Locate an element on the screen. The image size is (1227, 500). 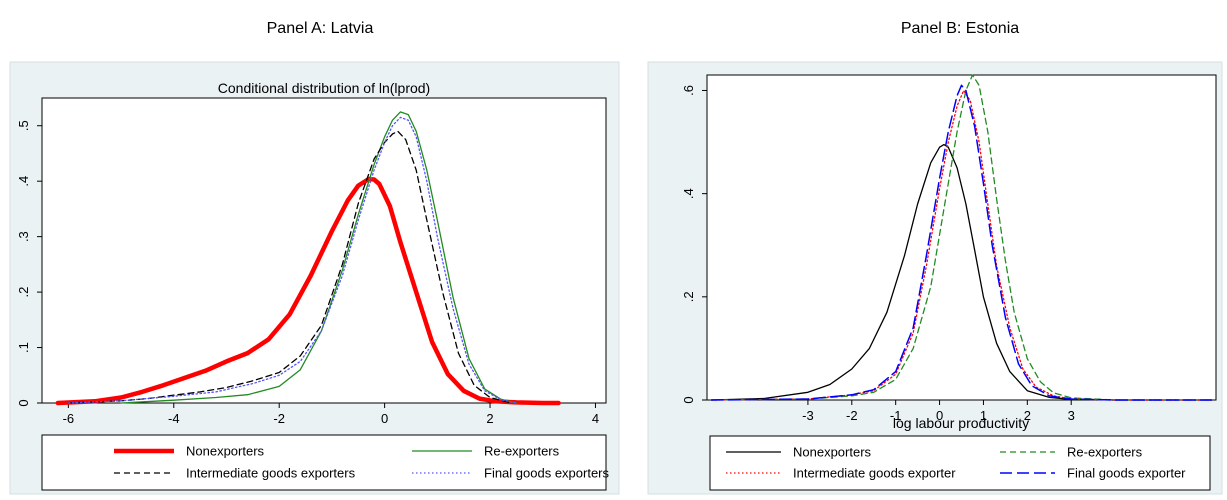
panel-b-ytick-label: .4 is located at coordinates (688, 193).